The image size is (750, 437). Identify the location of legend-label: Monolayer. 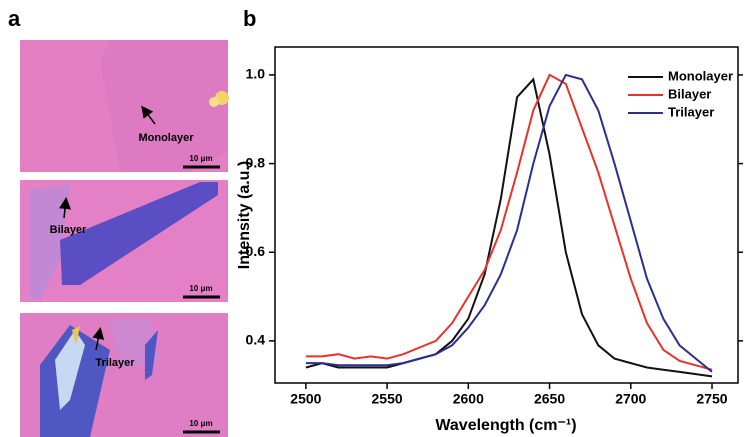
(700, 75).